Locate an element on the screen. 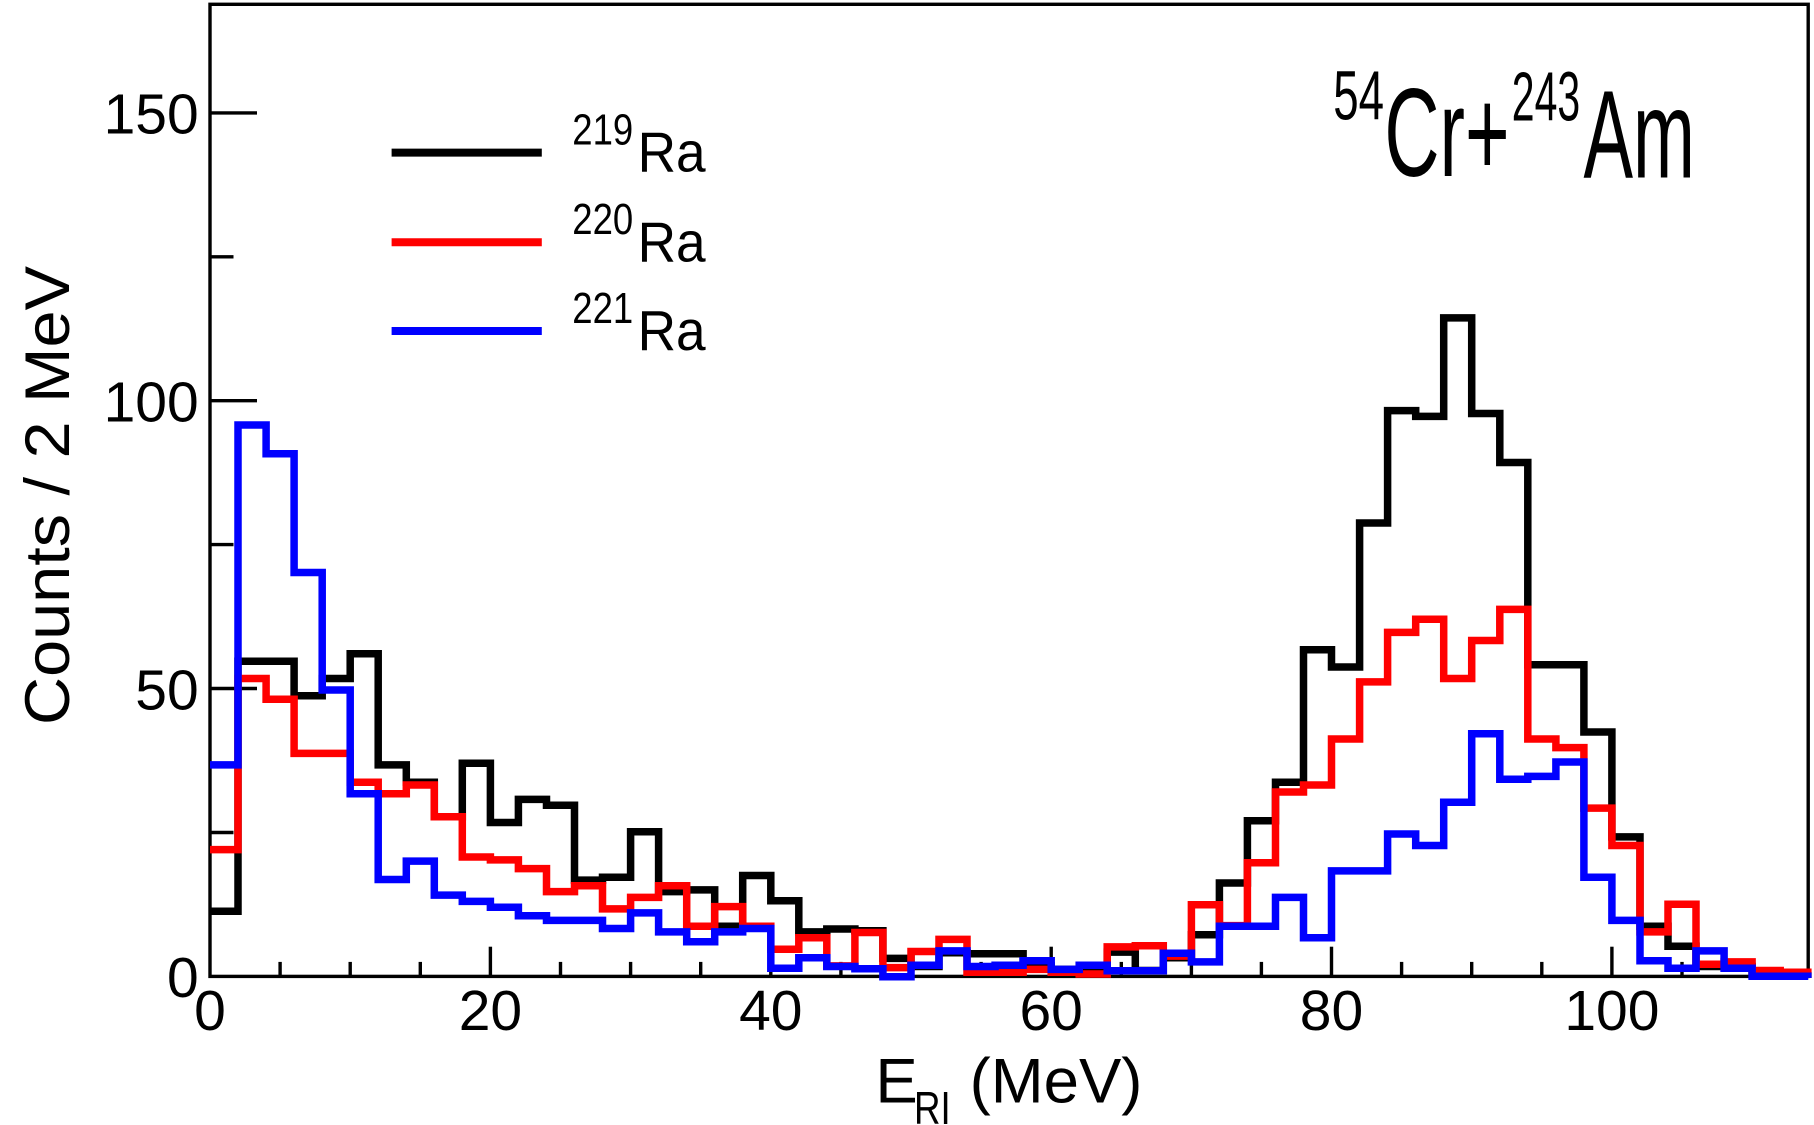  svg-text: 150 is located at coordinates (151, 115).